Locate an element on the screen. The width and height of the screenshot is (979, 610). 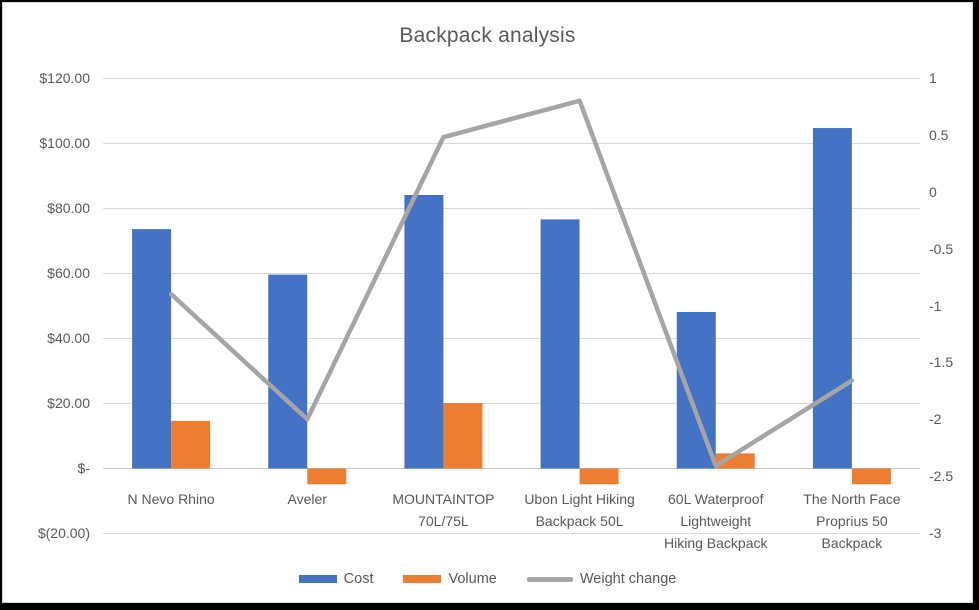
cost-legend-label: Cost is located at coordinates (358, 579).